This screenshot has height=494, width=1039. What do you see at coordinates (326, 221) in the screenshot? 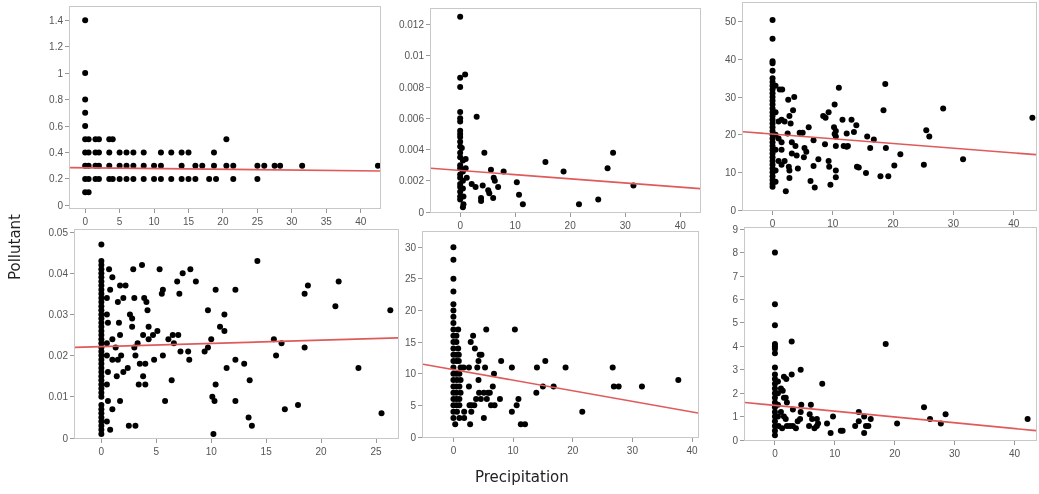
I see `x-tick-label: 35` at bounding box center [326, 221].